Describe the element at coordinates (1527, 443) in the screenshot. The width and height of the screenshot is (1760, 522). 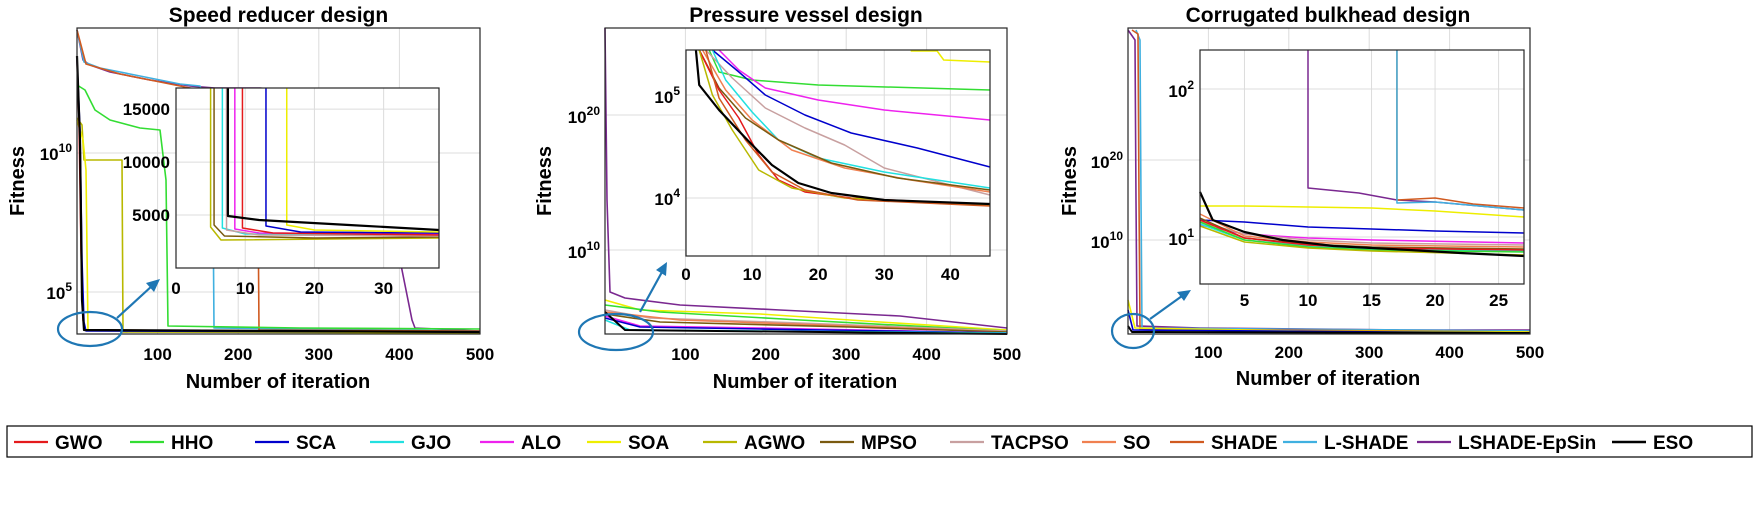
I see `legend-label: LSHADE-EpSin` at that location.